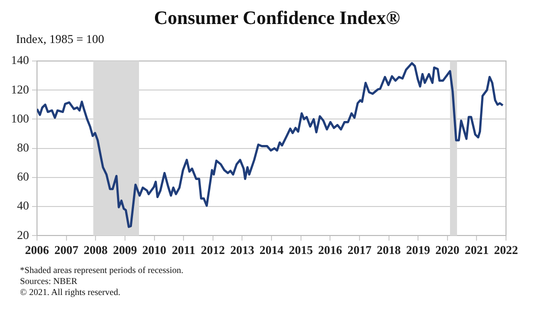 This screenshot has height=336, width=554. I want to click on x-tick-label: 2017, so click(359, 249).